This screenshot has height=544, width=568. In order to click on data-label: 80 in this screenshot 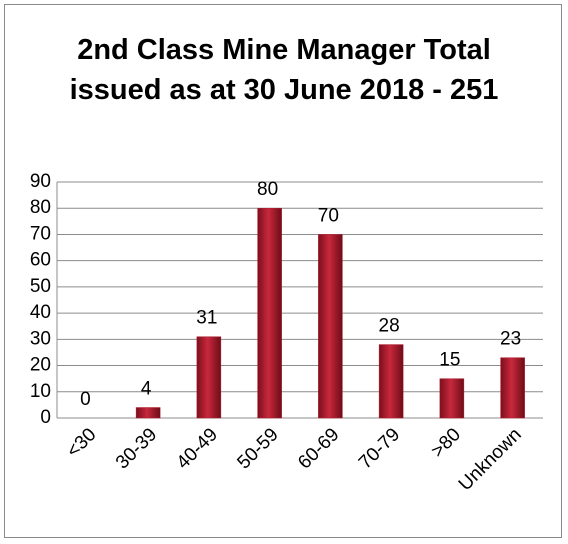, I will do `click(267, 189)`.